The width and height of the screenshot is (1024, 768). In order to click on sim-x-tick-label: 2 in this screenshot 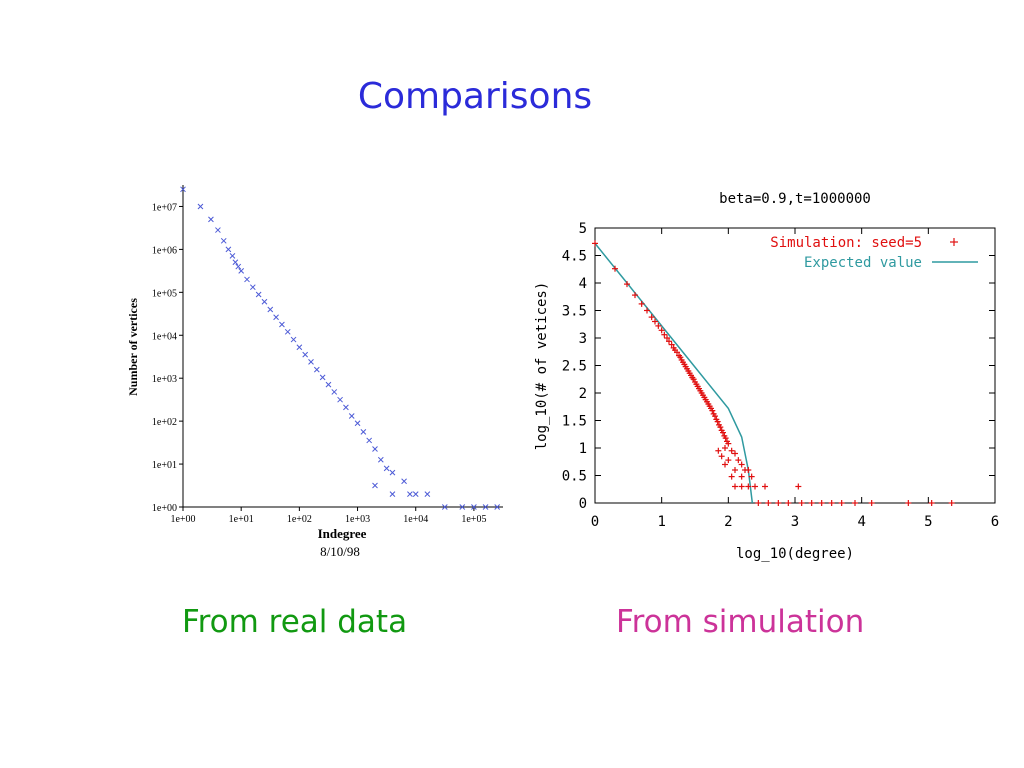, I will do `click(728, 522)`.